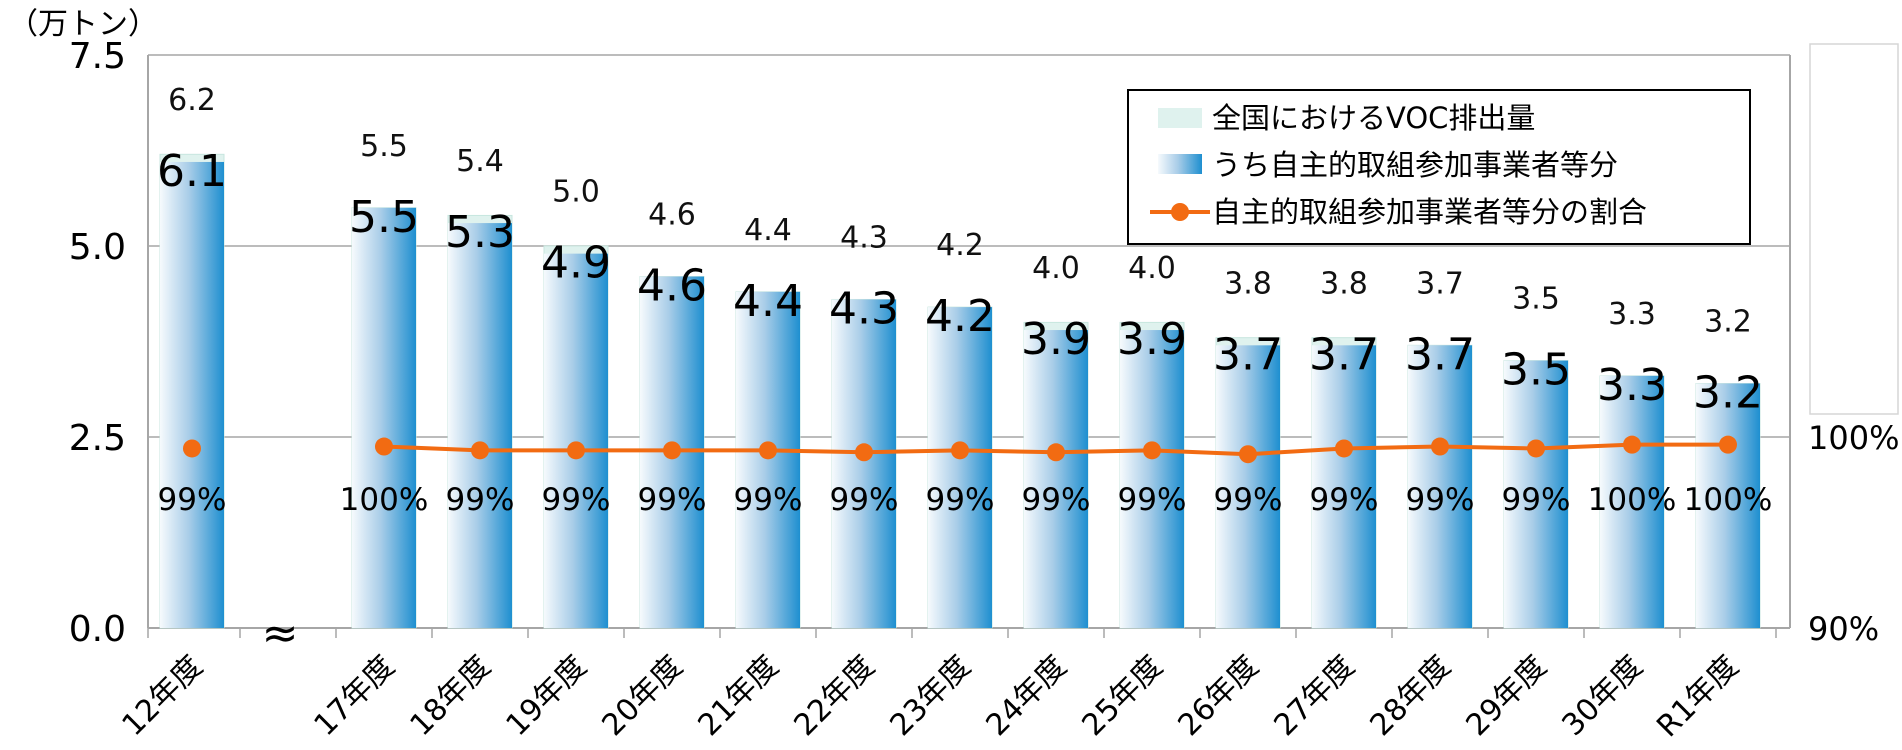 The width and height of the screenshot is (1902, 750). What do you see at coordinates (1122, 696) in the screenshot?
I see `x-tick-label: 25年度` at bounding box center [1122, 696].